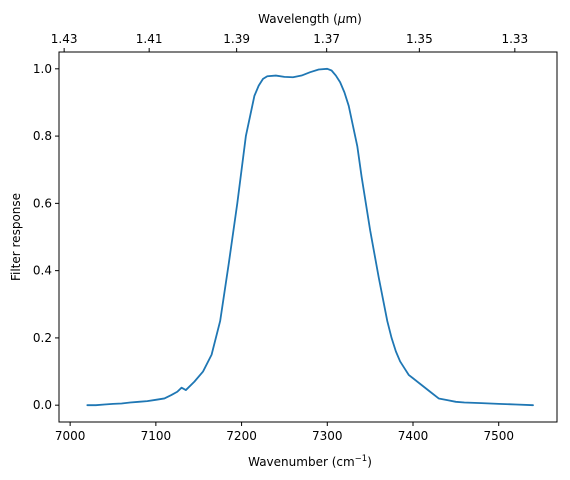 Image resolution: width=570 pixels, height=480 pixels. Describe the element at coordinates (289, 42) in the screenshot. I see `top-x-axis: 1.43 1.41 1.39 1.37 1.35 1.33` at that location.